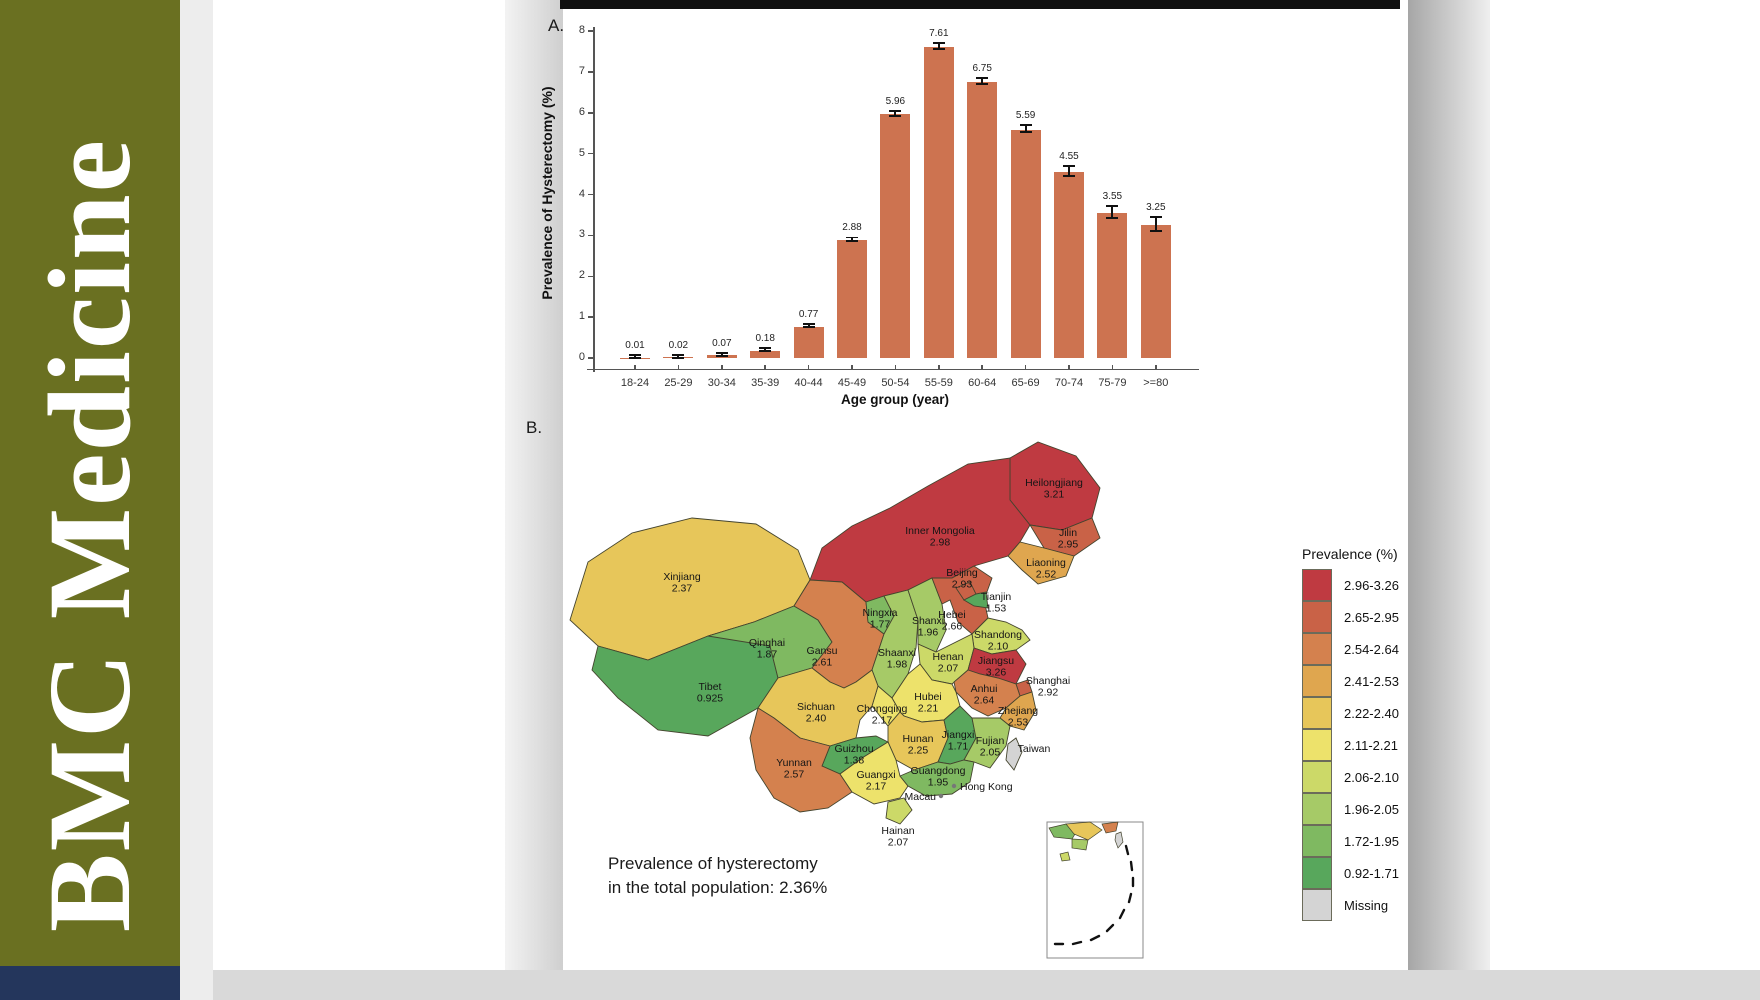 The image size is (1760, 1000). What do you see at coordinates (1371, 585) in the screenshot?
I see `legend-label-2.96-3.26: 2.96-3.26` at bounding box center [1371, 585].